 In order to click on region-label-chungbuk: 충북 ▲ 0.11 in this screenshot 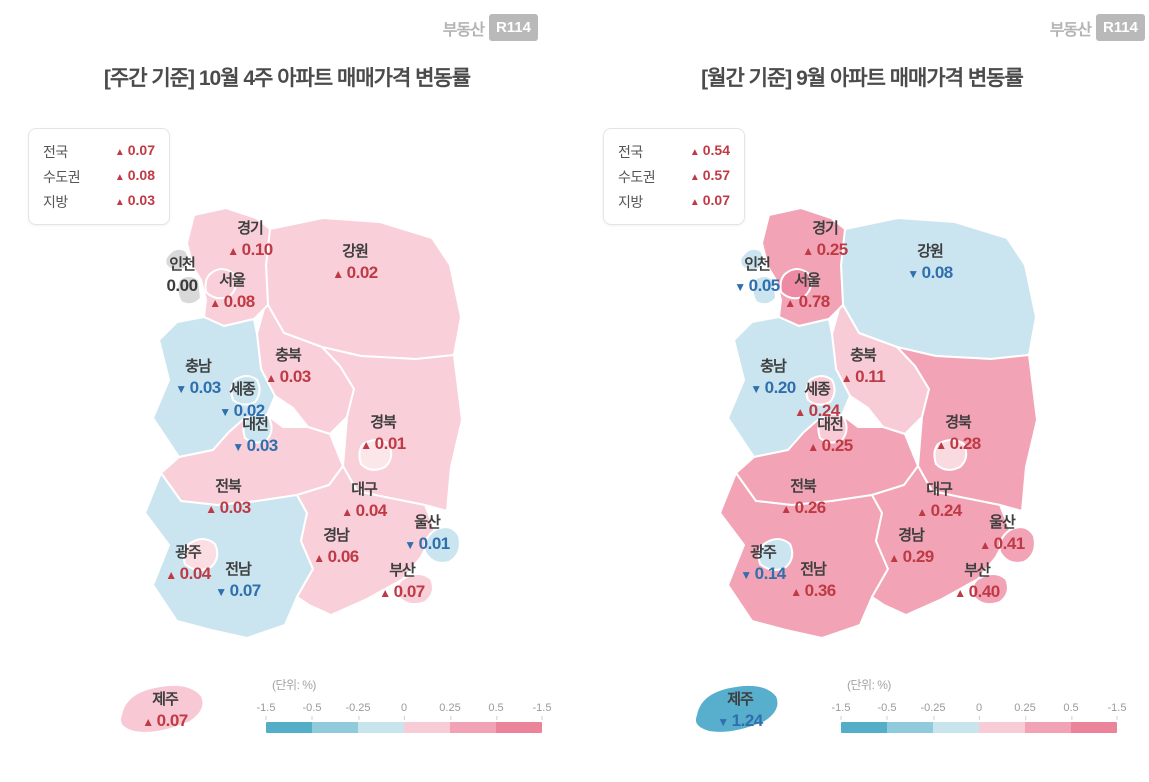, I will do `click(863, 367)`.